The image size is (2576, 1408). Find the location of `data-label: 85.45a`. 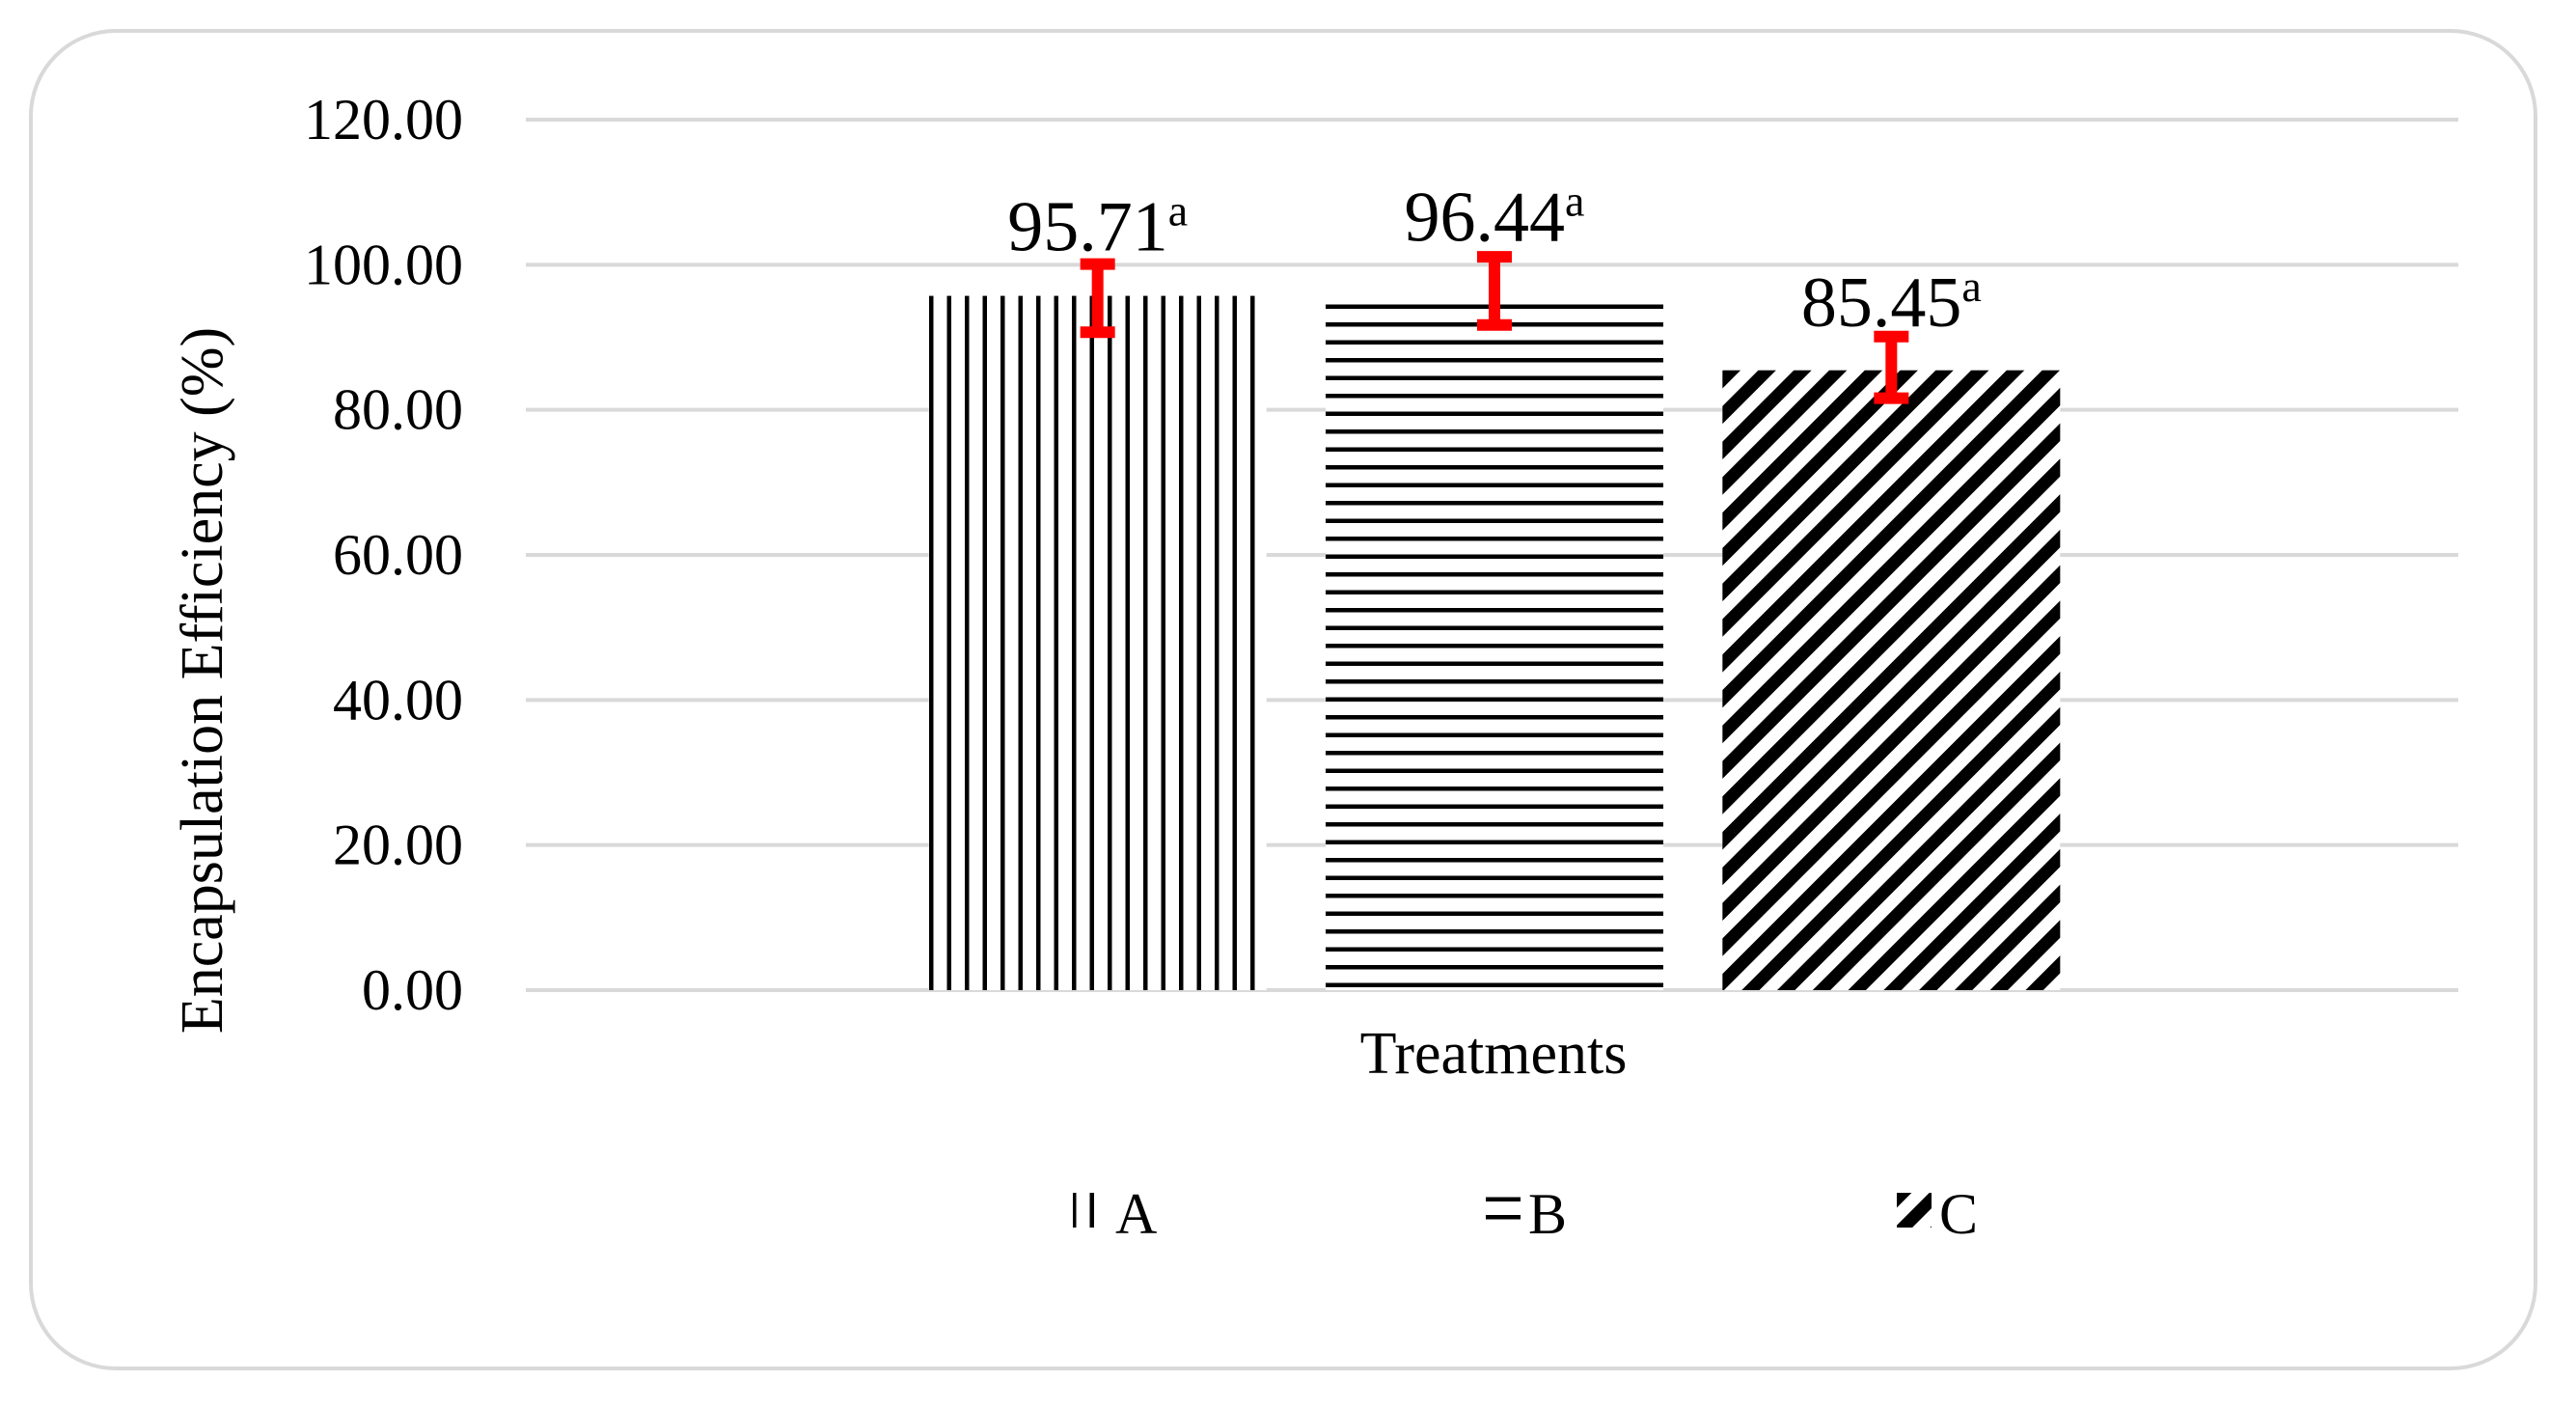

data-label: 85.45a is located at coordinates (1892, 302).